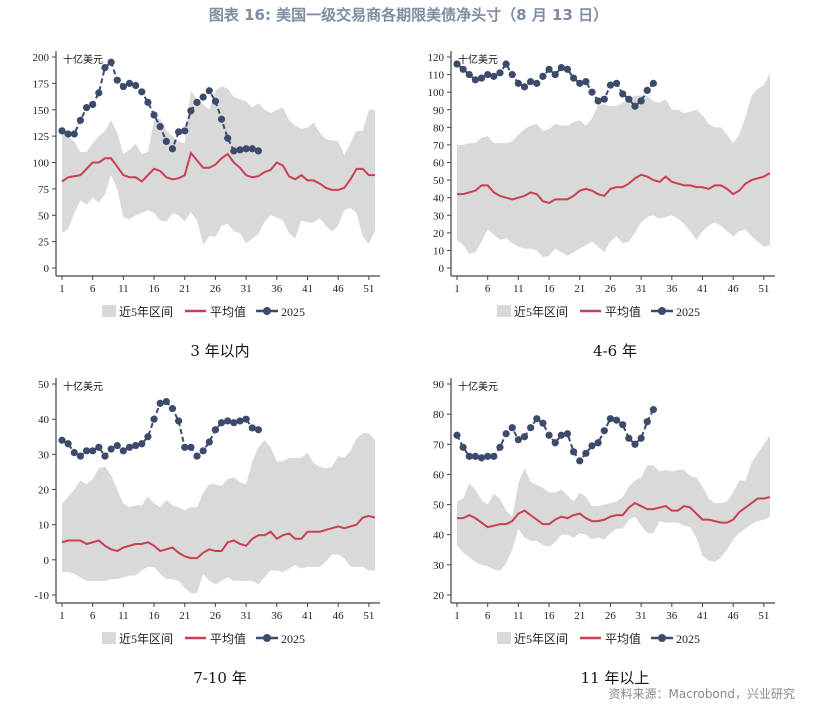 This screenshot has width=817, height=708. Describe the element at coordinates (439, 128) in the screenshot. I see `y-tick-label: 80` at that location.